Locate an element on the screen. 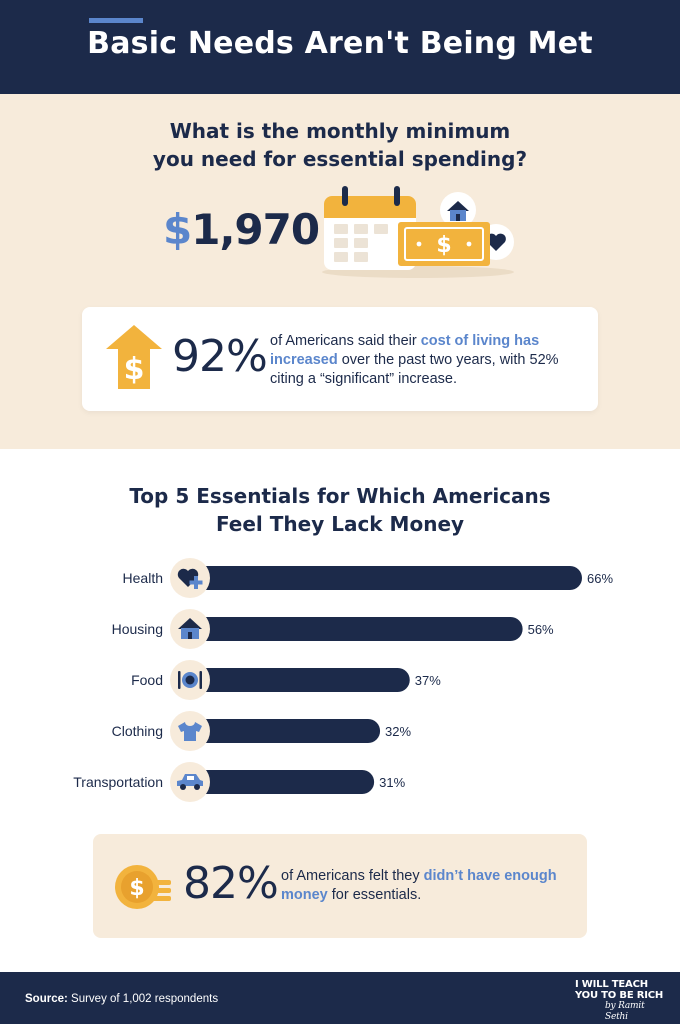 The image size is (680, 1024). chart-row: Housing 56% is located at coordinates (333, 629).